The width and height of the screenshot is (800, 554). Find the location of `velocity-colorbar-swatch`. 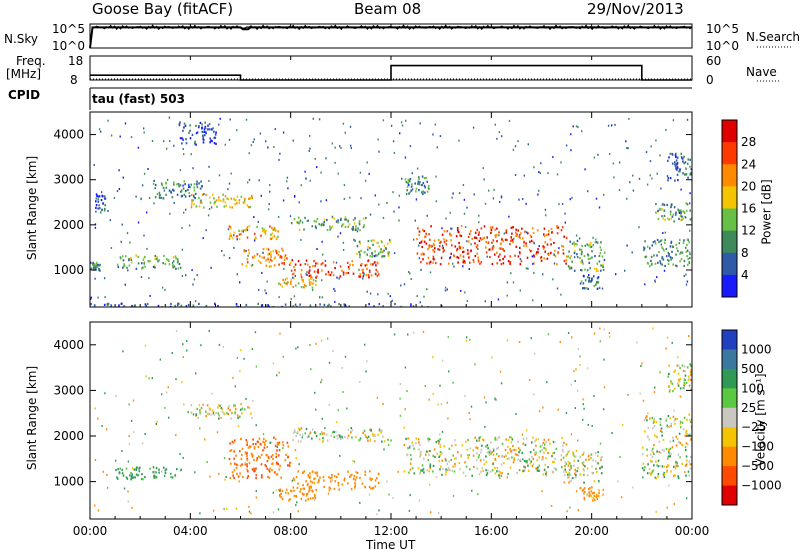

velocity-colorbar-swatch is located at coordinates (729, 495).